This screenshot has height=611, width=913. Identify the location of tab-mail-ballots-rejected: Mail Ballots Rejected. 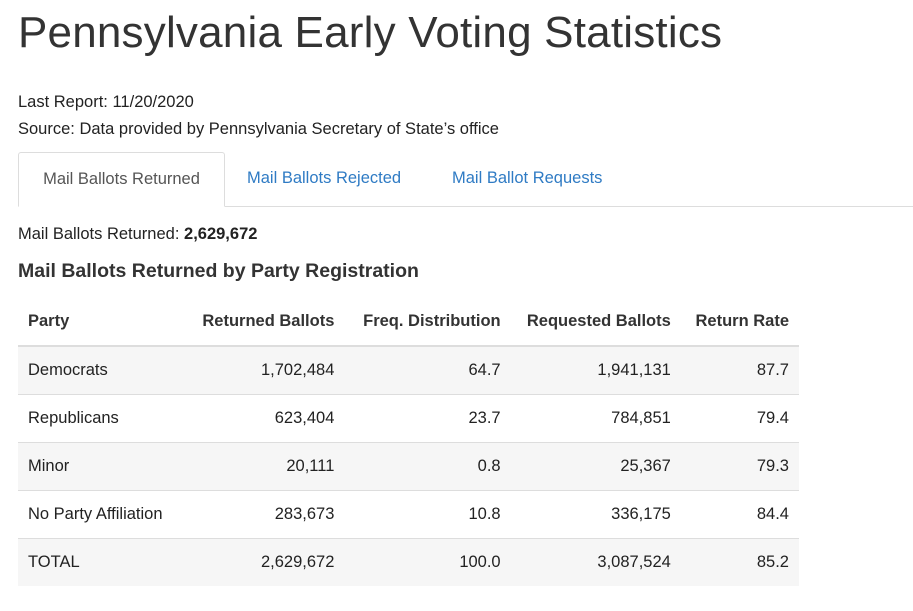
(324, 178).